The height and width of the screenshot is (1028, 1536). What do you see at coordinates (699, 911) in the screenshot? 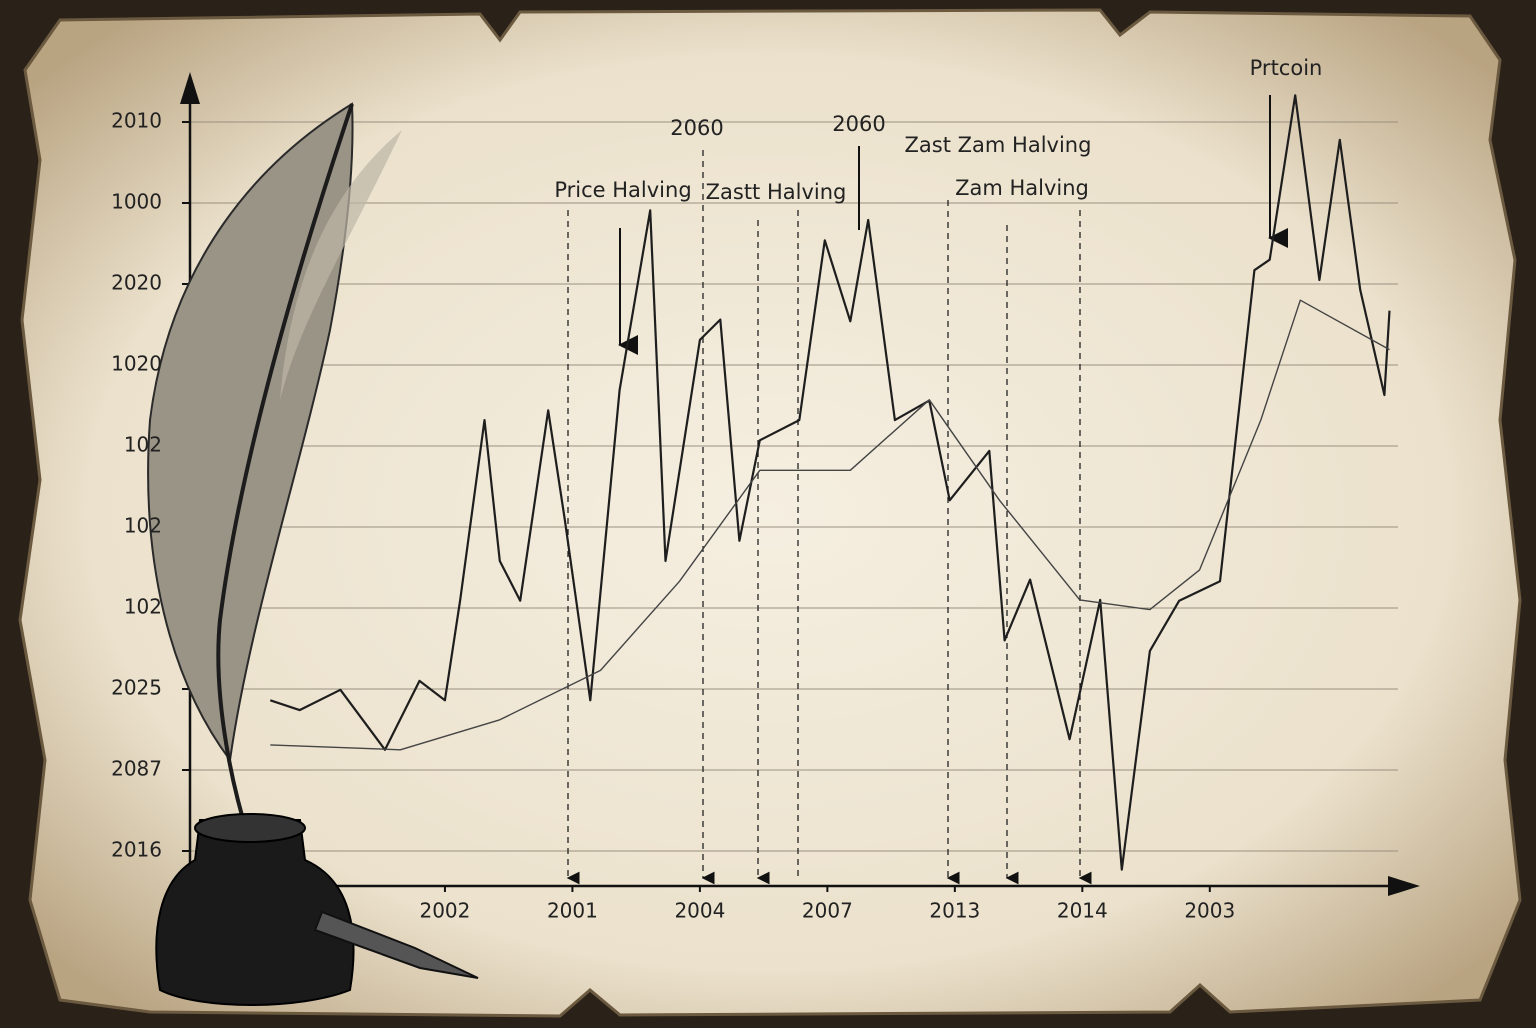
I see `x-tick-label: 2004` at bounding box center [699, 911].